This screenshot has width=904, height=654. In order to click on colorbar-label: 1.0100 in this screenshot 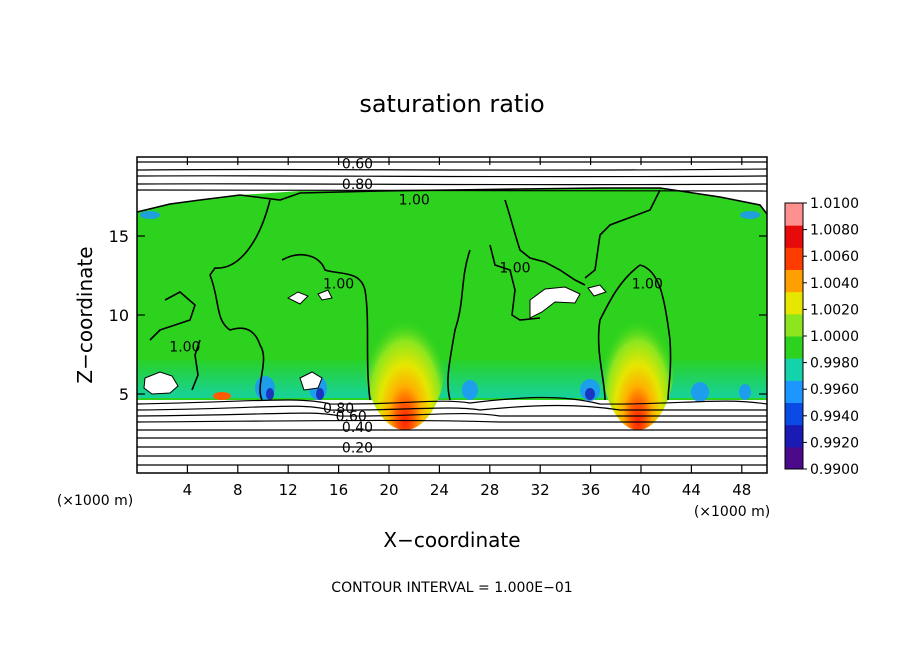, I will do `click(834, 204)`.